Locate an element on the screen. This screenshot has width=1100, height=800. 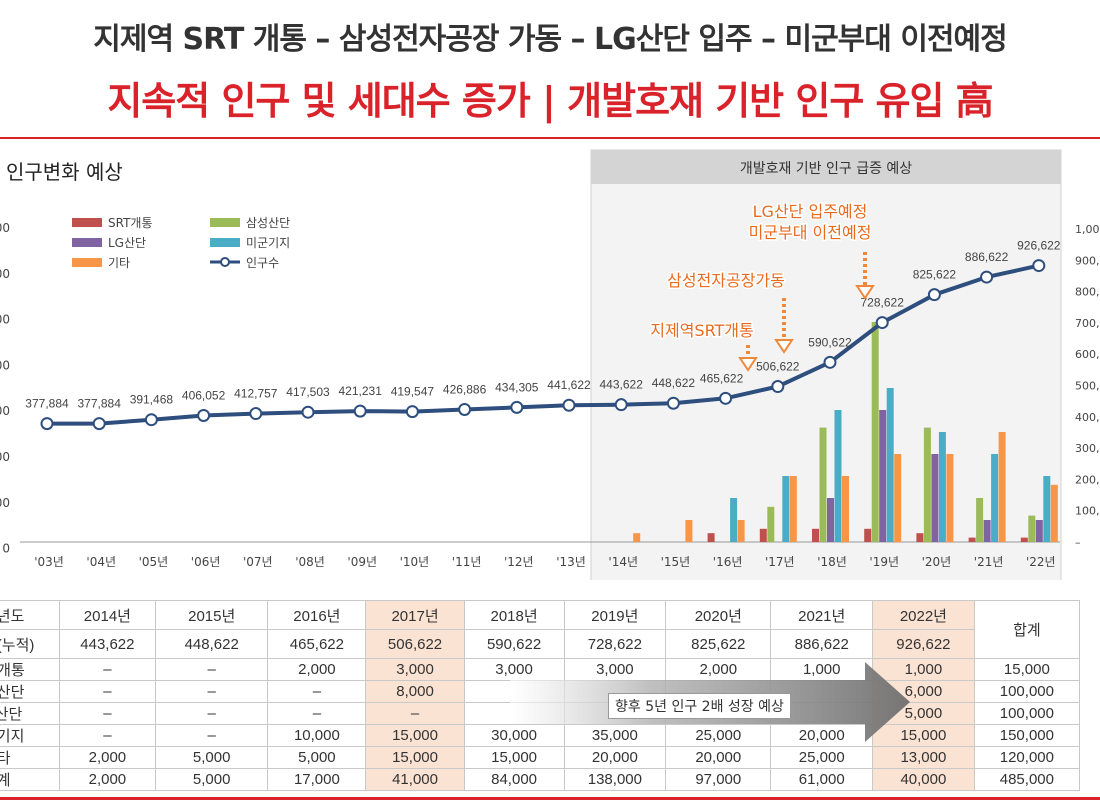
table-cell: 15,000 is located at coordinates (923, 735).